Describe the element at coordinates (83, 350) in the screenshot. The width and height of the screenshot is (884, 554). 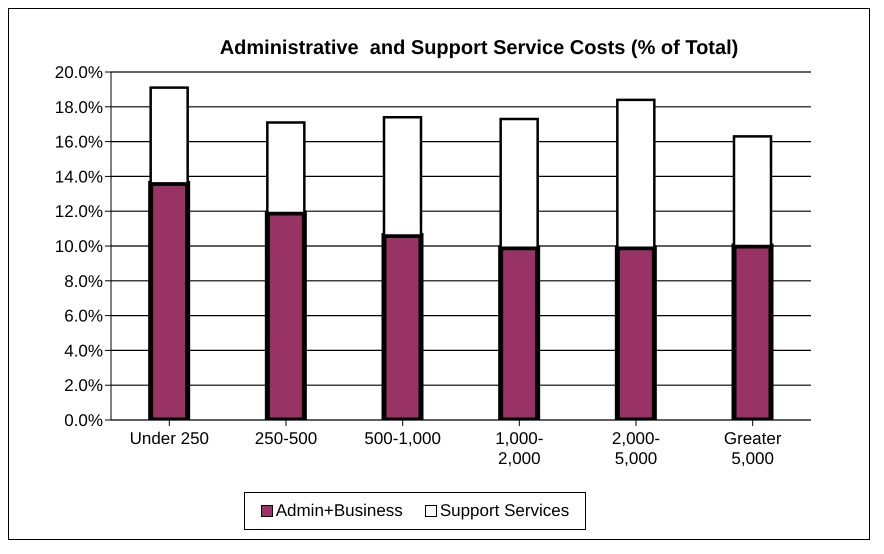
I see `y-tick-label: 4.0%` at that location.